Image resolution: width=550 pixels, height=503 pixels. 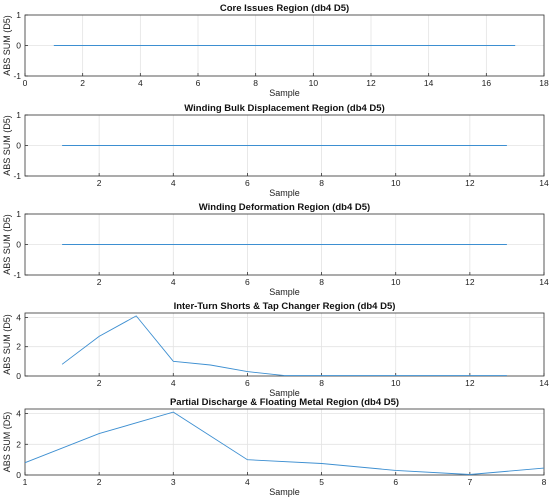 I want to click on chart-title: Winding Deformation Region (db4 D5), so click(x=284, y=207).